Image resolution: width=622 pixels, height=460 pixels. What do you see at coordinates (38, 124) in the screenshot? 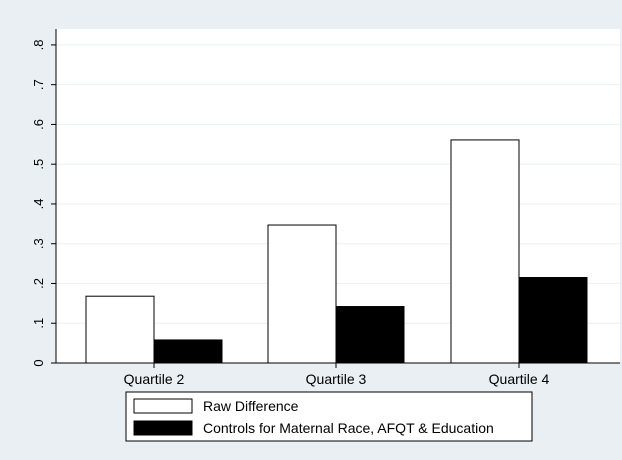
I see `y-tick-label: .6` at bounding box center [38, 124].